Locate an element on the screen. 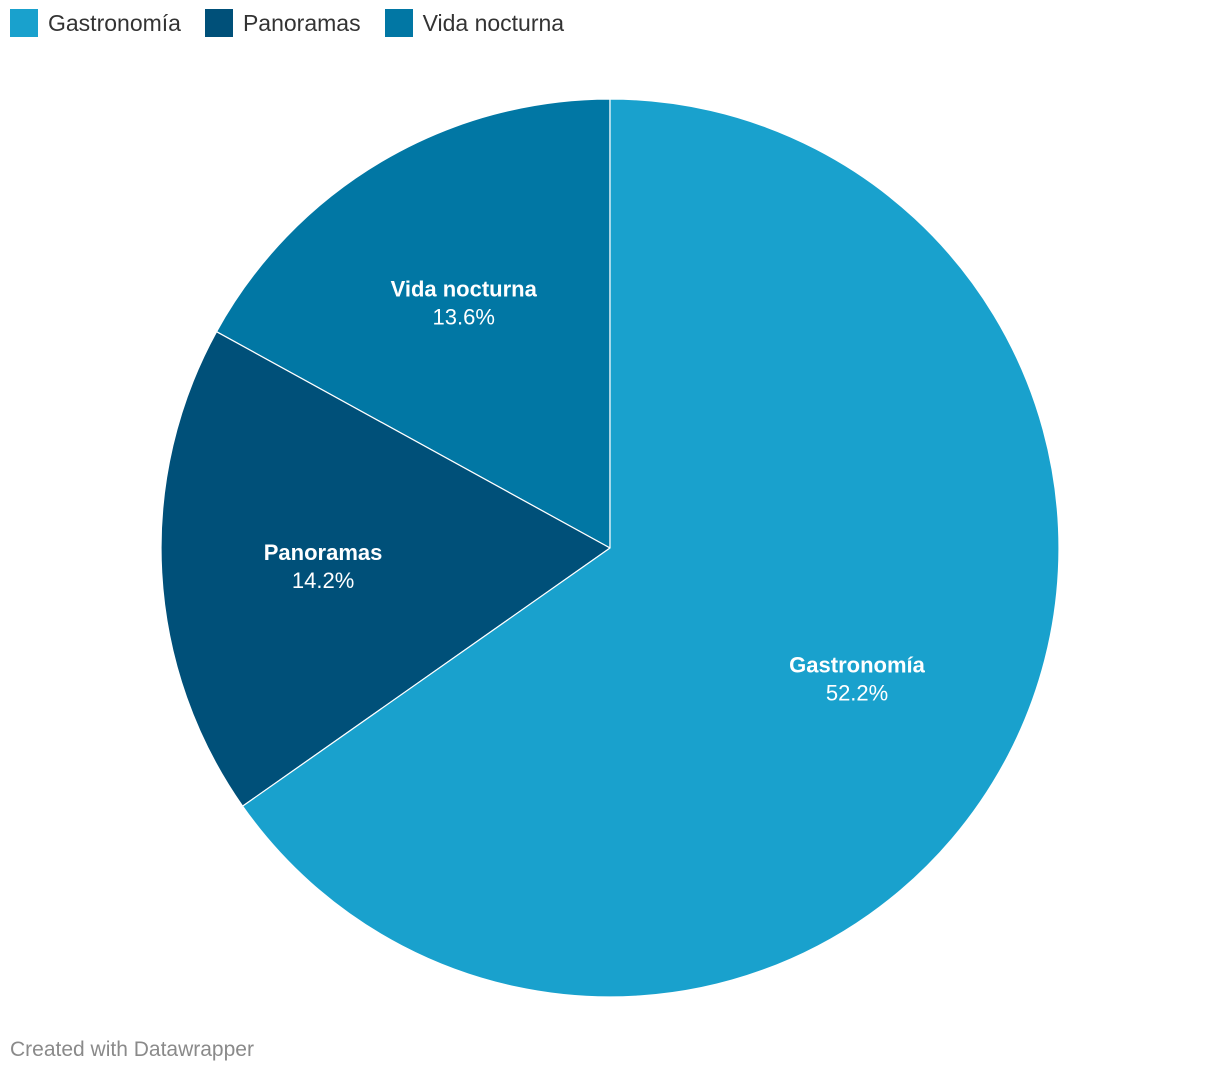  legend-item-vida-nocturna: Vida nocturna is located at coordinates (474, 23).